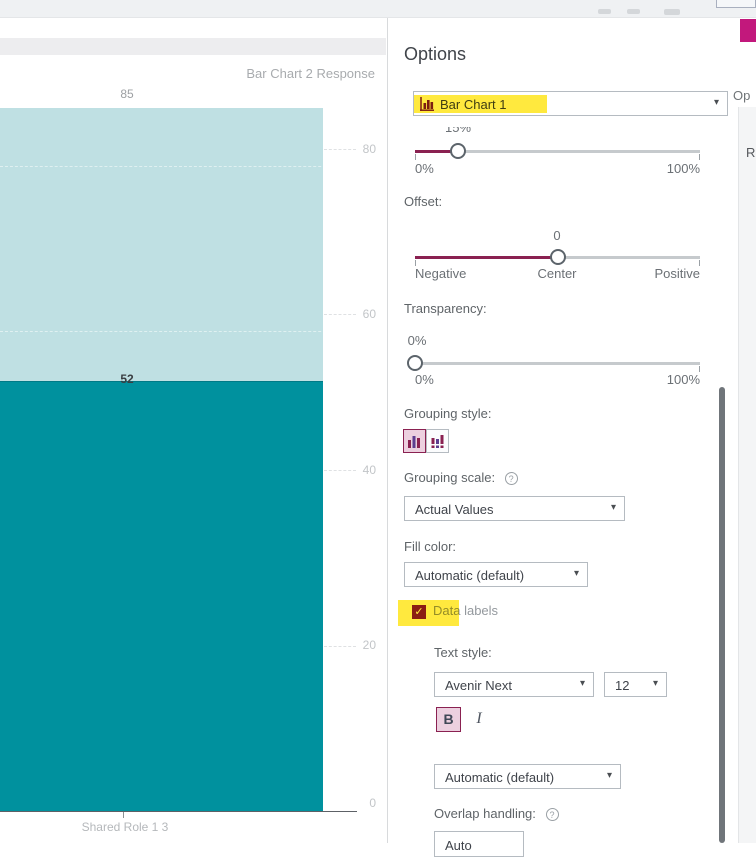 The width and height of the screenshot is (756, 857). What do you see at coordinates (458, 845) in the screenshot?
I see `overlap-handling-value: Auto` at bounding box center [458, 845].